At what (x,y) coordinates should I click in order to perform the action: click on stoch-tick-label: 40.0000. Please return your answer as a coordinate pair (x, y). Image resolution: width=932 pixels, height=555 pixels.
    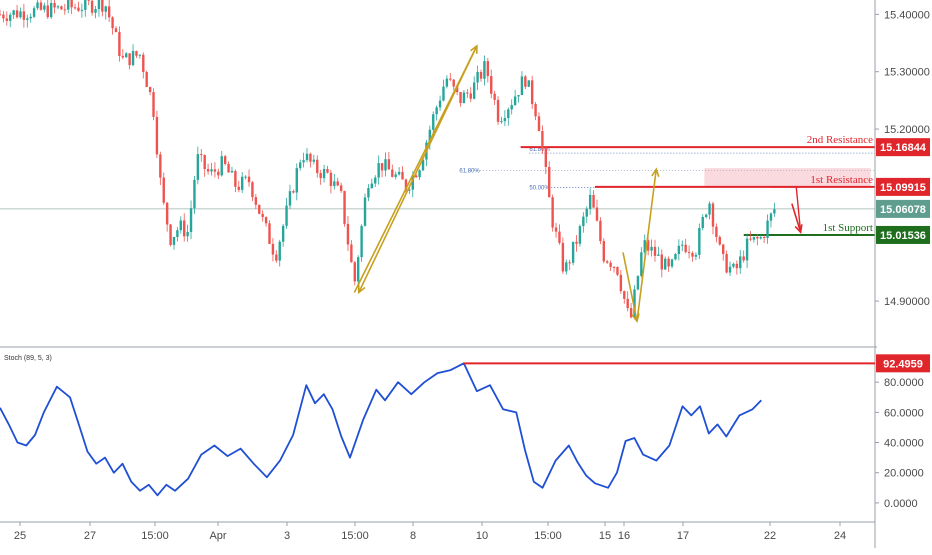
    Looking at the image, I should click on (904, 444).